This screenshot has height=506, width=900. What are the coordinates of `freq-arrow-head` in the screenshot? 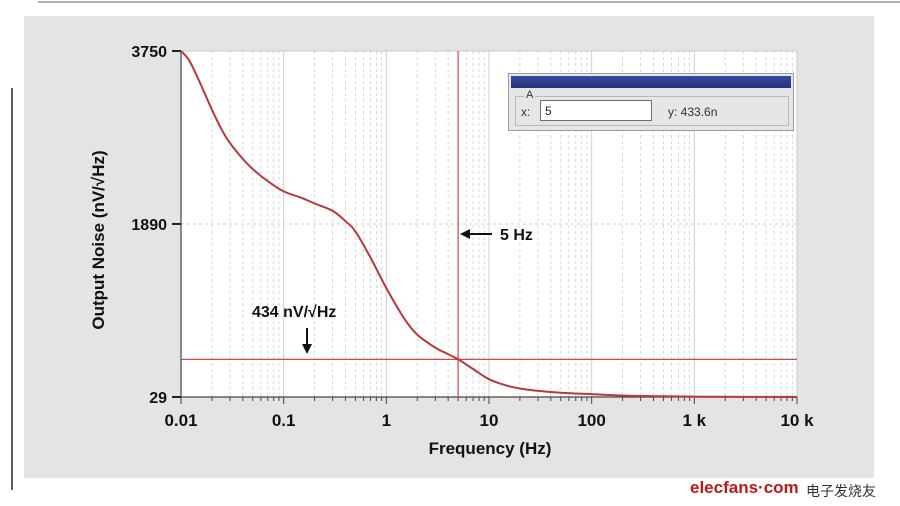 It's located at (465, 234).